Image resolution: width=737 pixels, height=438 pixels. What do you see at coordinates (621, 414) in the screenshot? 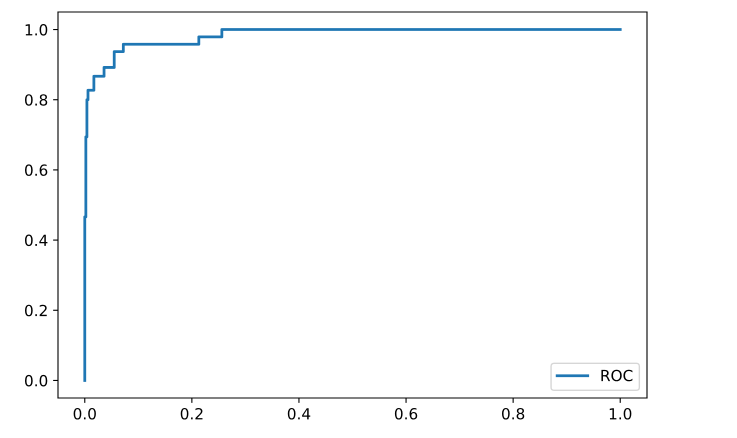
I see `x-tick-label: 1.0` at bounding box center [621, 414].